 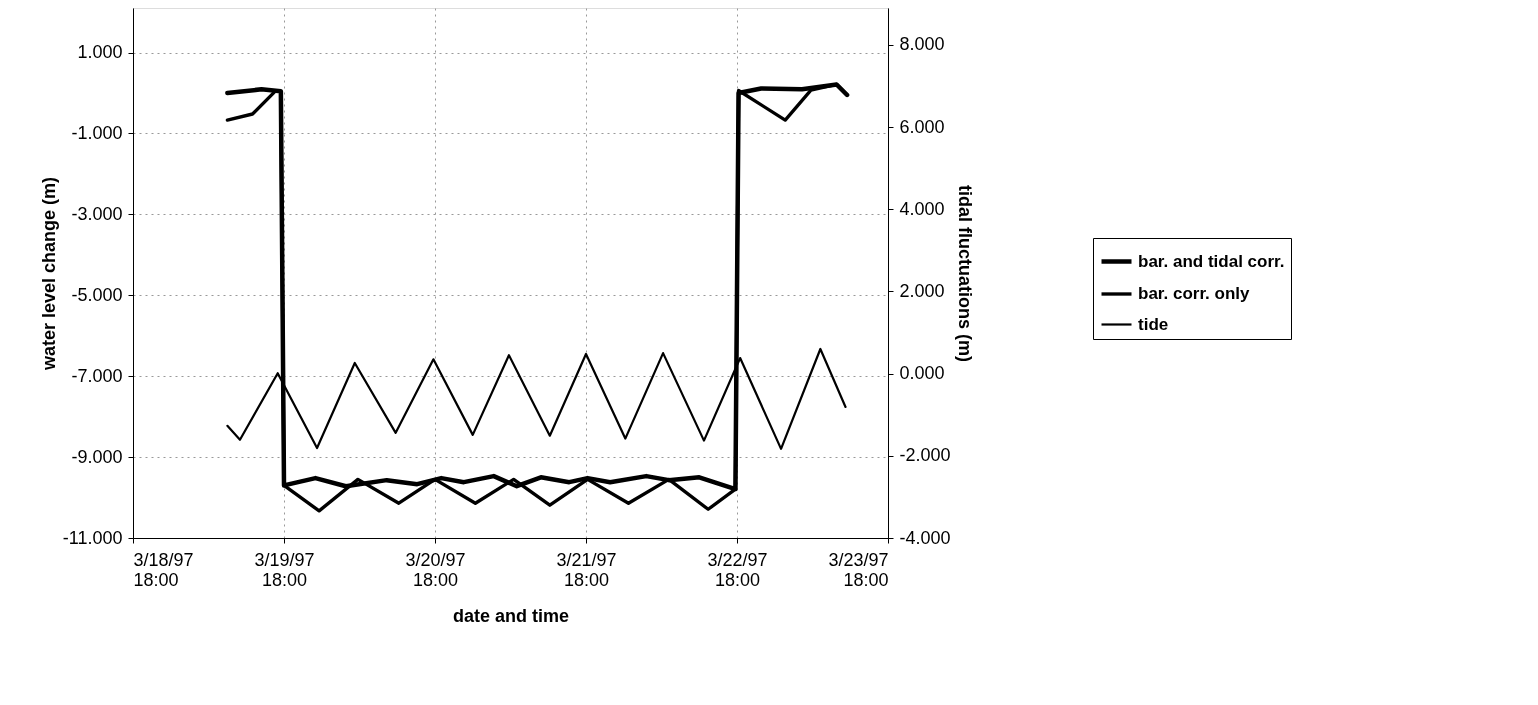 I want to click on legend-label: bar. corr. only, so click(x=1194, y=293).